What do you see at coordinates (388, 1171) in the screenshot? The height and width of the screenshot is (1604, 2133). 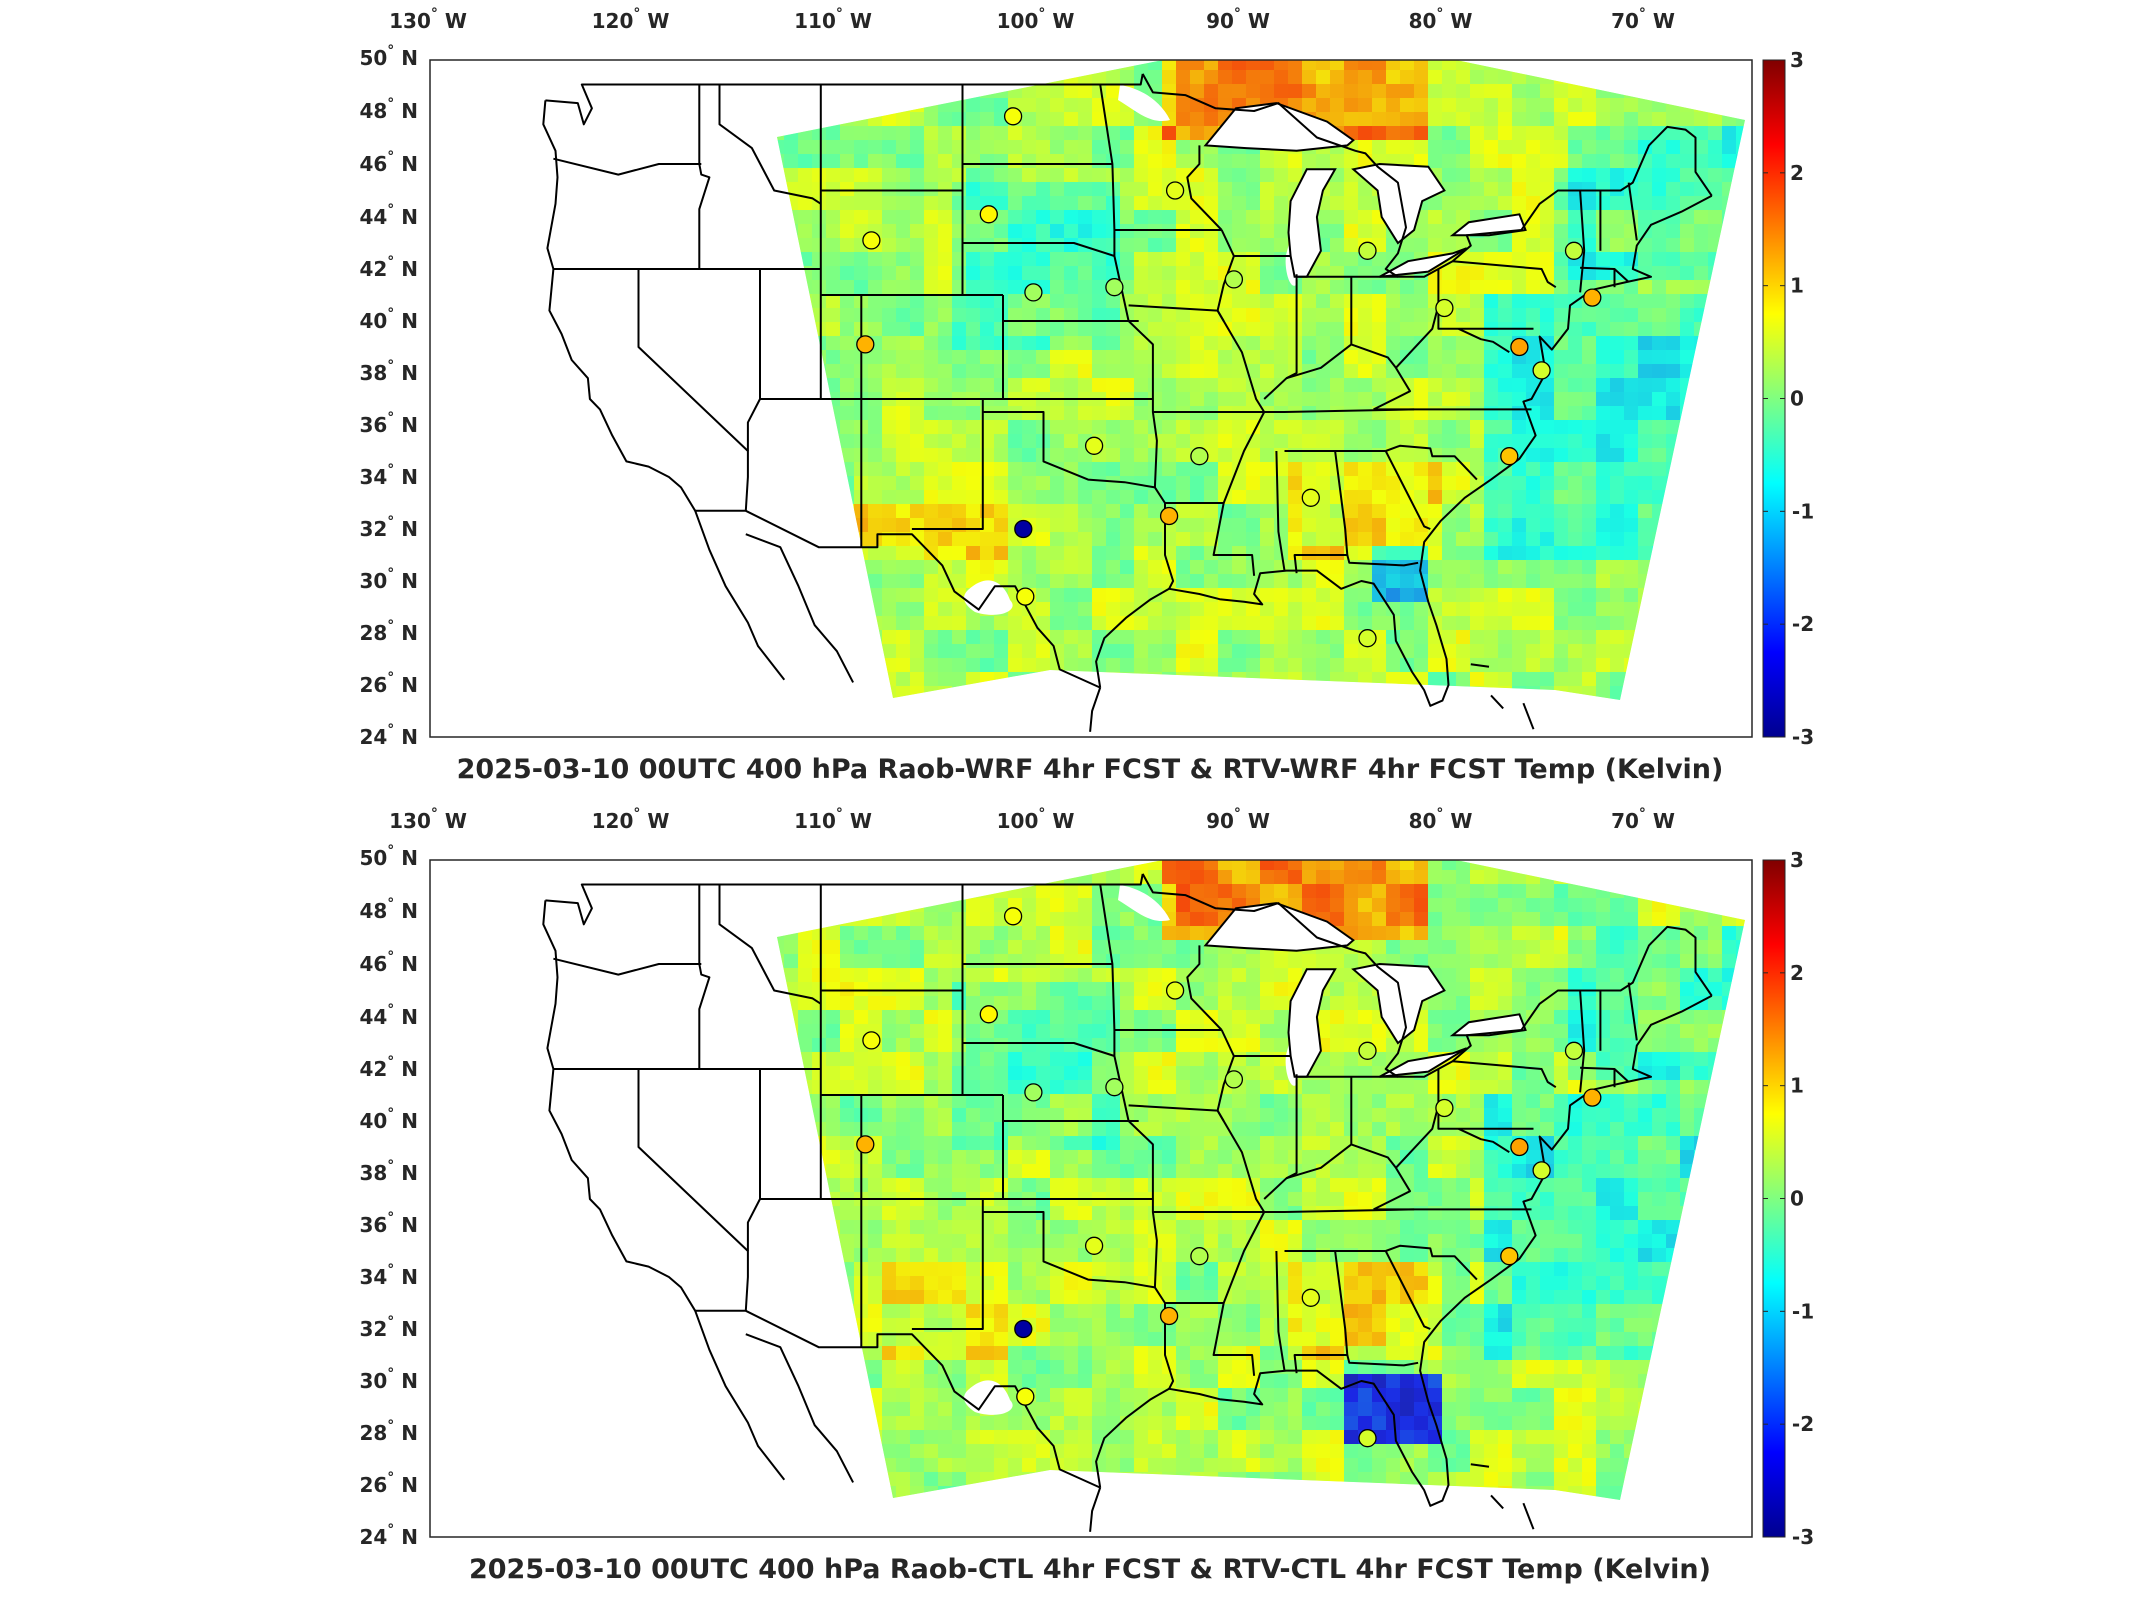 I see `latitude-tick-label: 38° N` at bounding box center [388, 1171].